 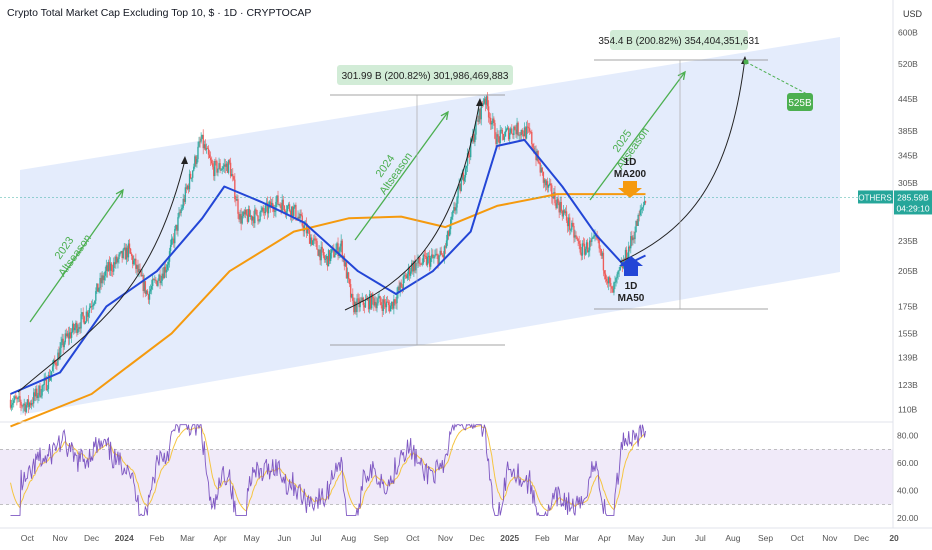 What do you see at coordinates (875, 197) in the screenshot?
I see `series-name-badge` at bounding box center [875, 197].